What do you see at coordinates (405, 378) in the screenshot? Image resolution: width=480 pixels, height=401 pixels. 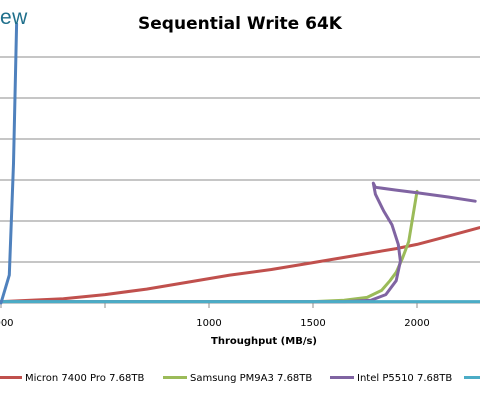 I see `legend-label-intel: Intel P5510 7.68TB` at bounding box center [405, 378].